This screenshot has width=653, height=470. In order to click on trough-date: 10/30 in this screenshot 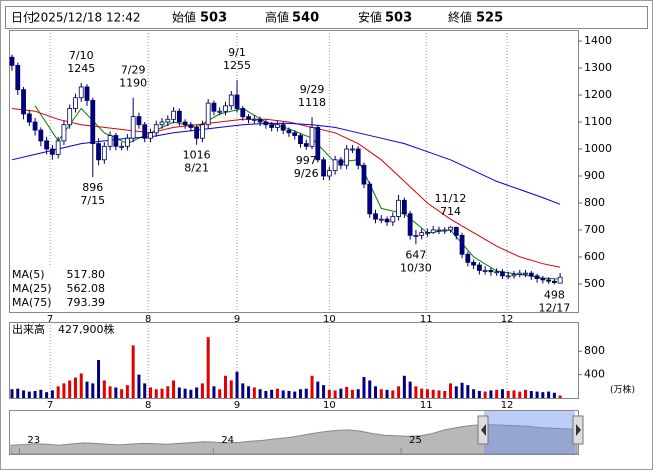, I will do `click(416, 267)`.